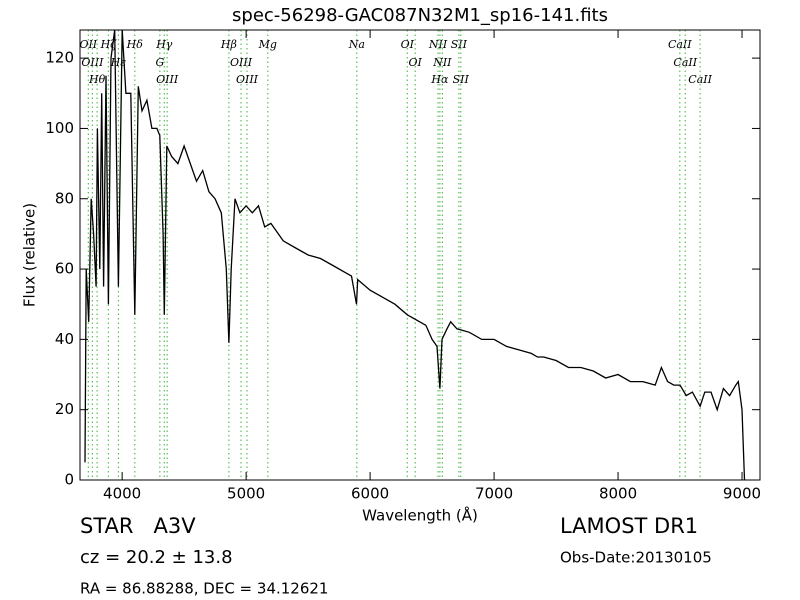 The width and height of the screenshot is (800, 600). Describe the element at coordinates (629, 526) in the screenshot. I see `annotation: LAMOST DR1` at that location.